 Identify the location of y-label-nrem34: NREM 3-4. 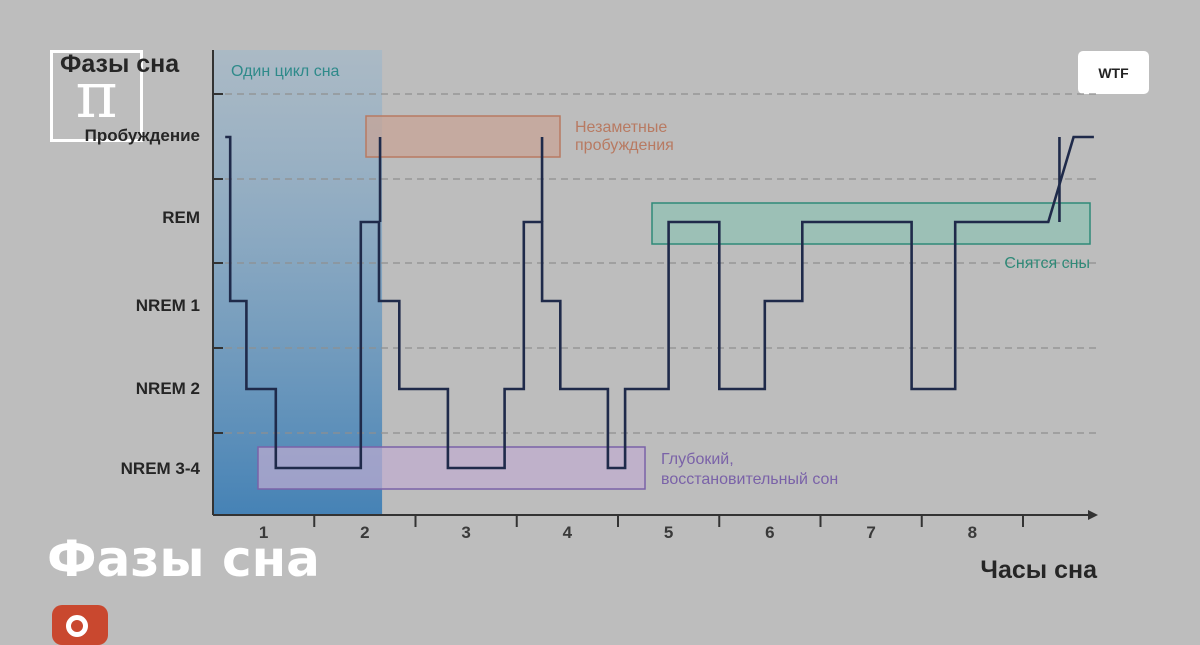
(161, 468).